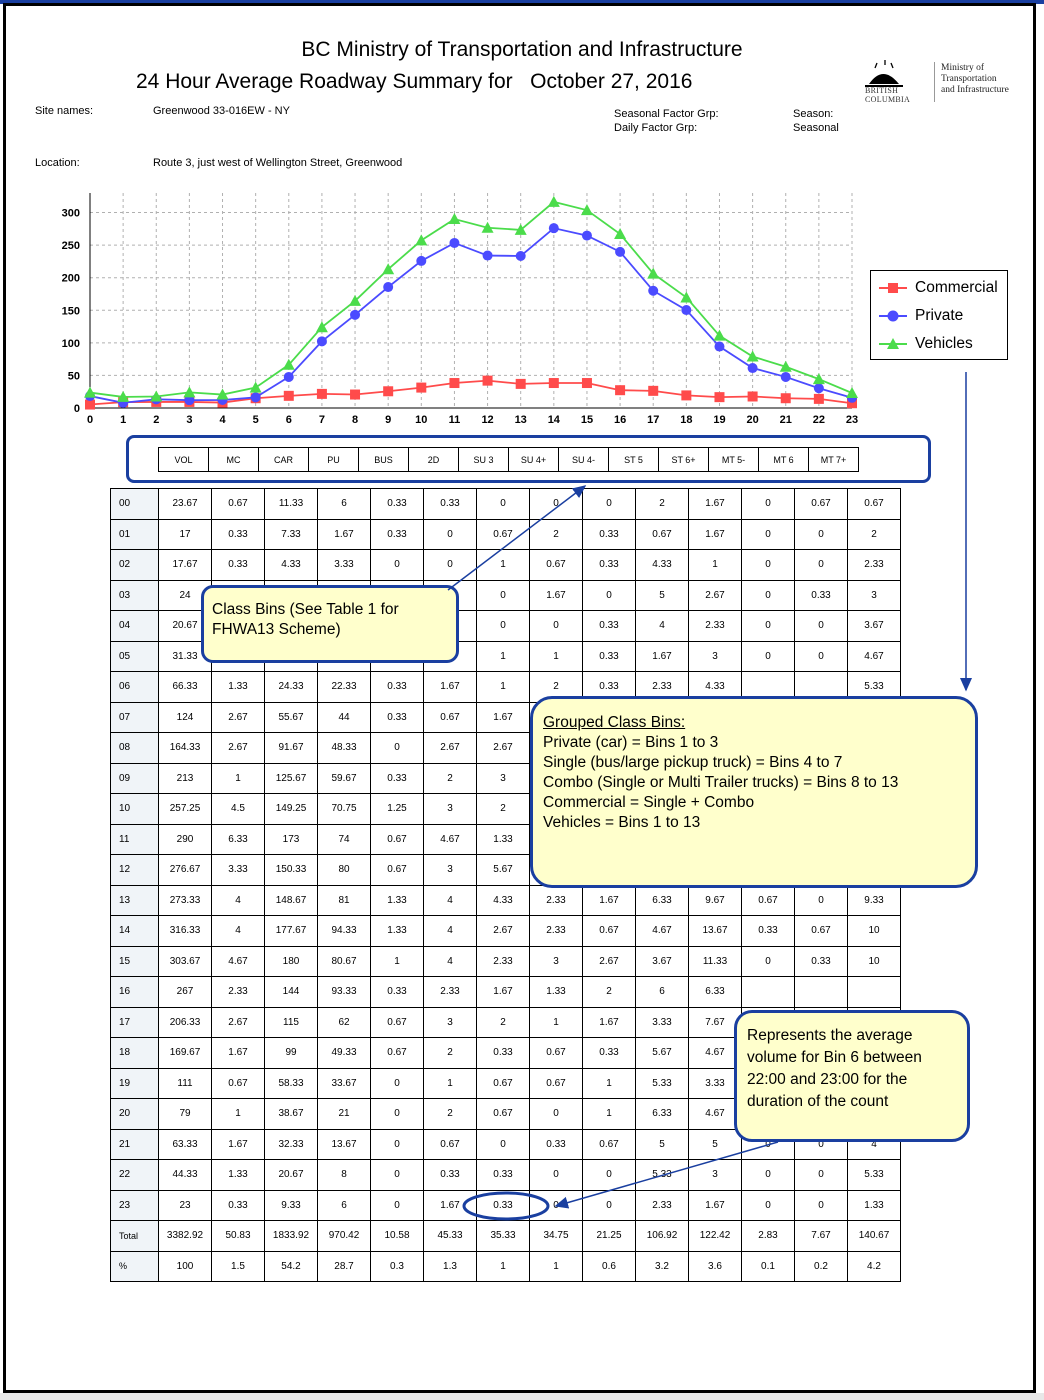  Describe the element at coordinates (238, 961) in the screenshot. I see `table-cell: 4.67` at that location.